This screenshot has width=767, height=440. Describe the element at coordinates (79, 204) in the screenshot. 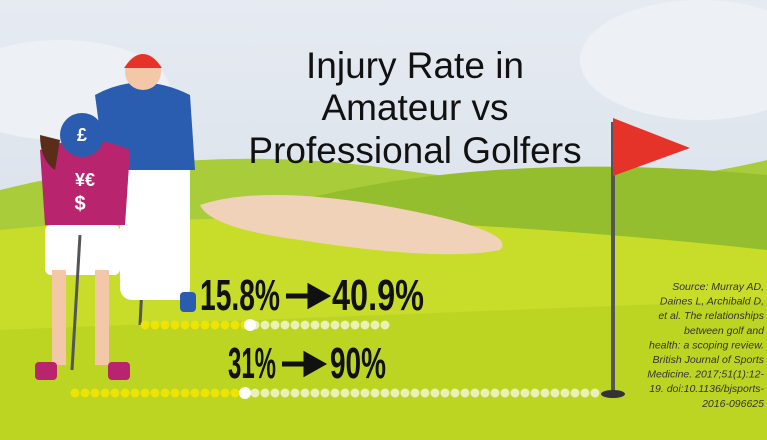

I see `shirt-symbol: $` at that location.